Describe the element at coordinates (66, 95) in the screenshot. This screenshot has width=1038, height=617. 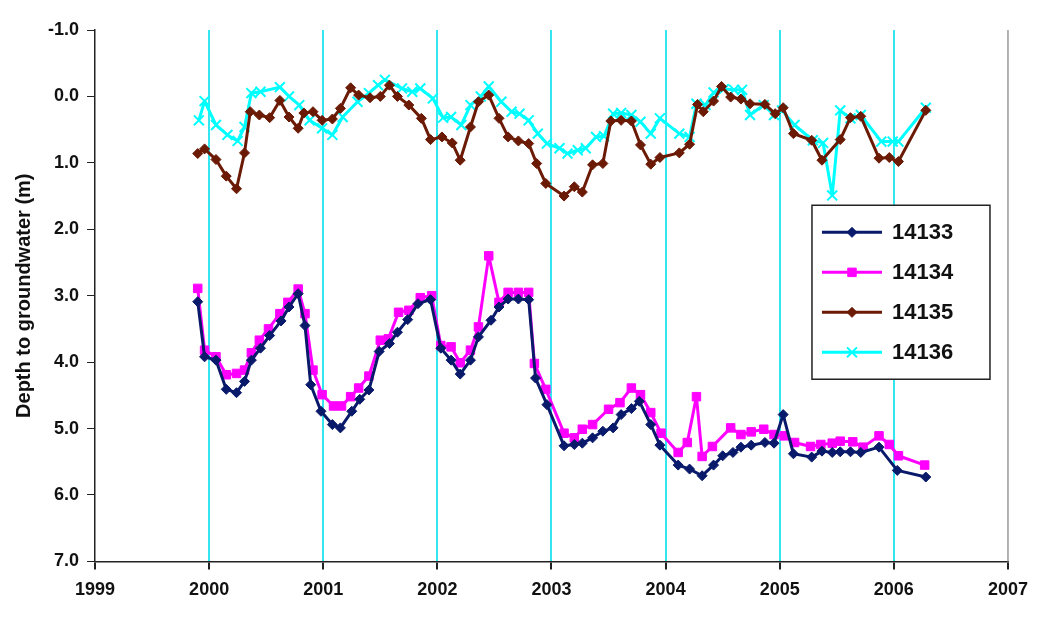
I see `y-tick-label: 0.0` at that location.